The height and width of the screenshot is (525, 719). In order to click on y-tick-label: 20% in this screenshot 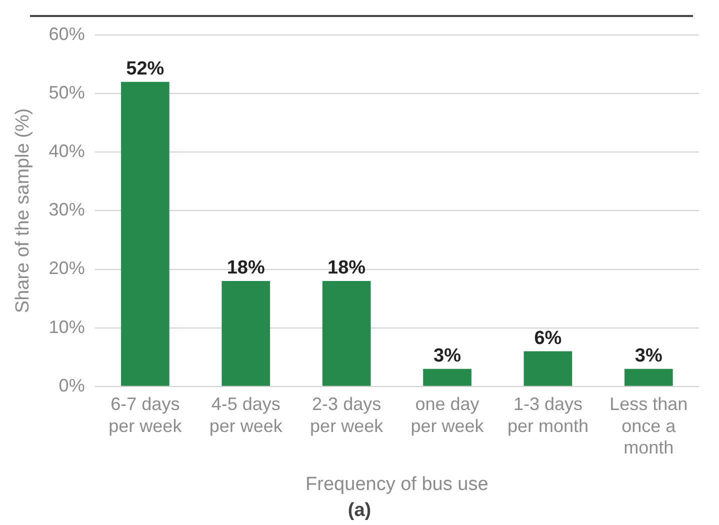, I will do `click(66, 268)`.